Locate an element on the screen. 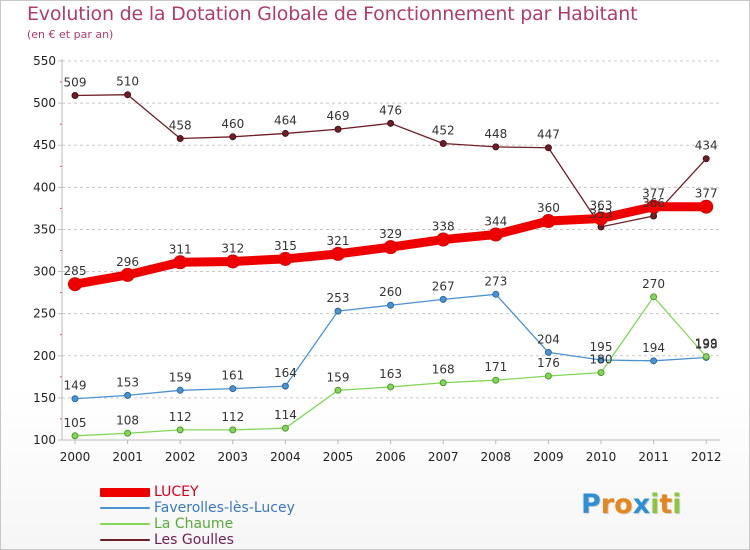 This screenshot has width=750, height=550. data-label: 285 is located at coordinates (75, 271).